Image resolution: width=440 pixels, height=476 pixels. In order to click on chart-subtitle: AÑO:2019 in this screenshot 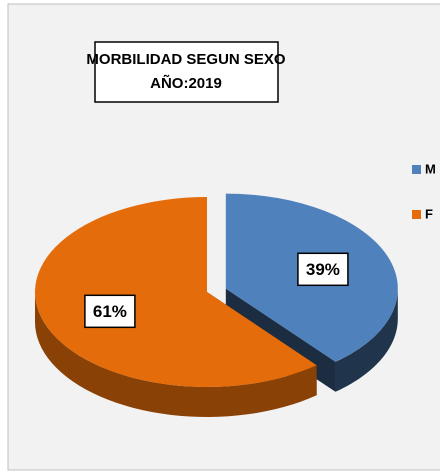, I will do `click(186, 83)`.